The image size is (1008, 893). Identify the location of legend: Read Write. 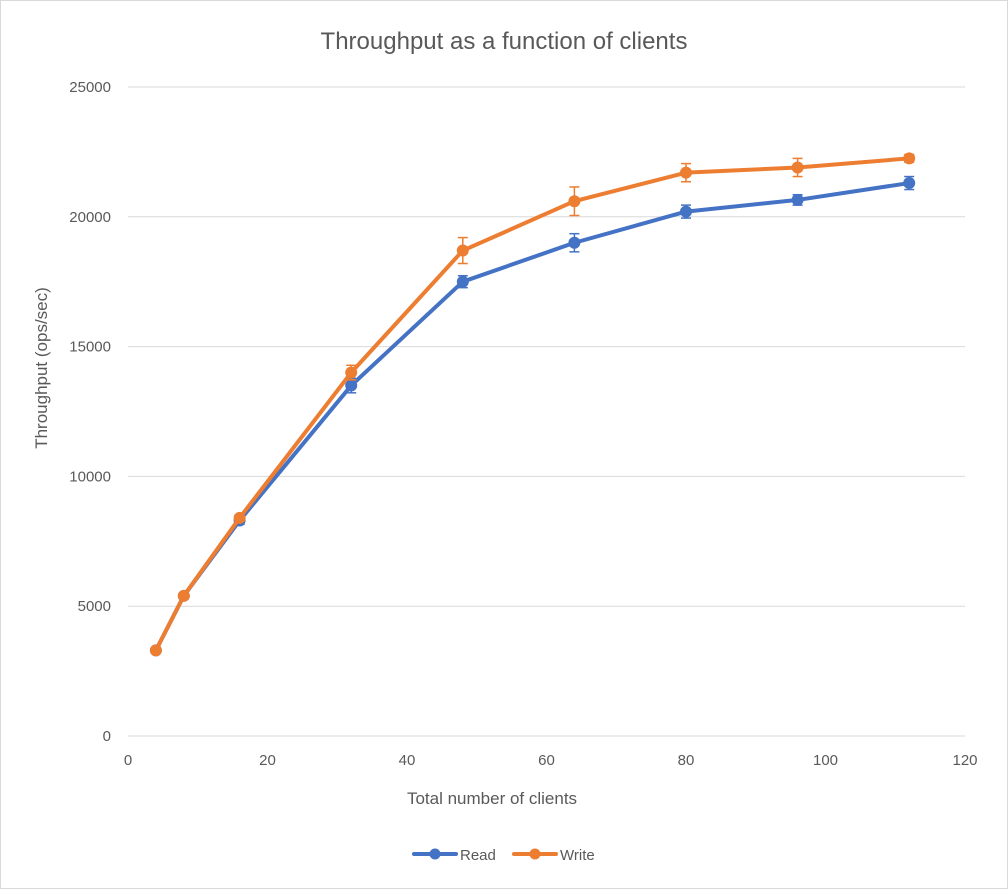
(503, 855).